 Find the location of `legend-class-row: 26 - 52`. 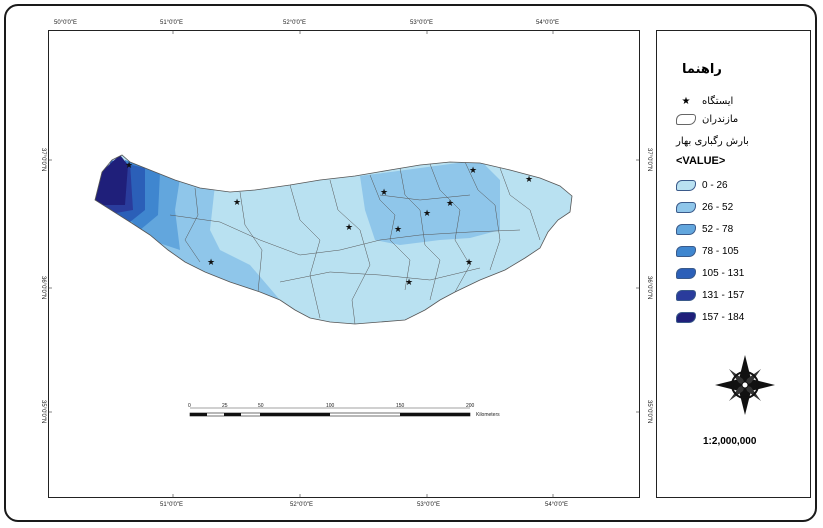

legend-class-row: 26 - 52 is located at coordinates (704, 207).